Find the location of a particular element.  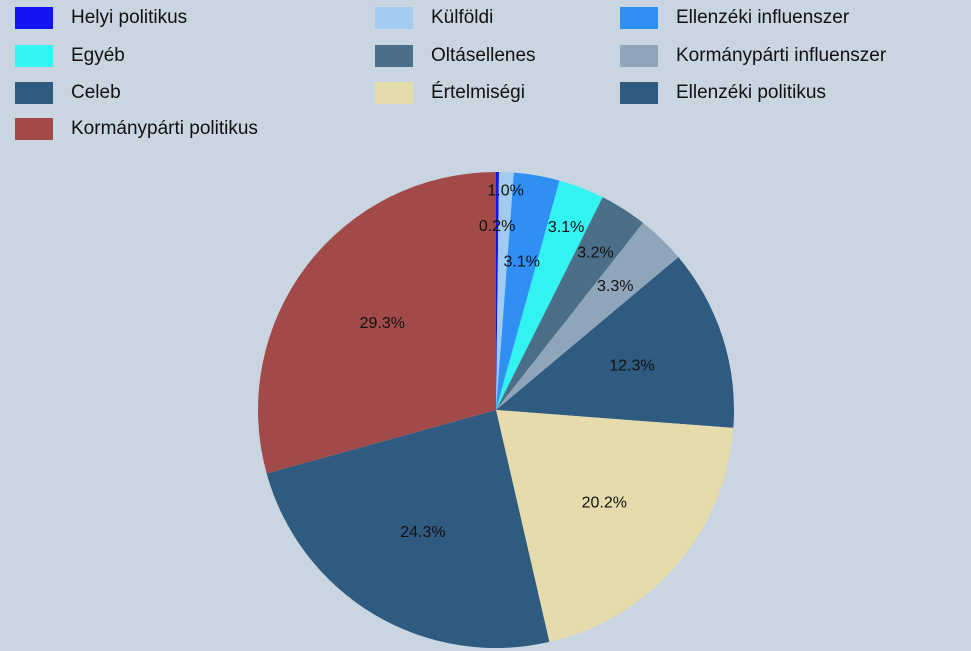

value-label: 29.3% is located at coordinates (382, 323).